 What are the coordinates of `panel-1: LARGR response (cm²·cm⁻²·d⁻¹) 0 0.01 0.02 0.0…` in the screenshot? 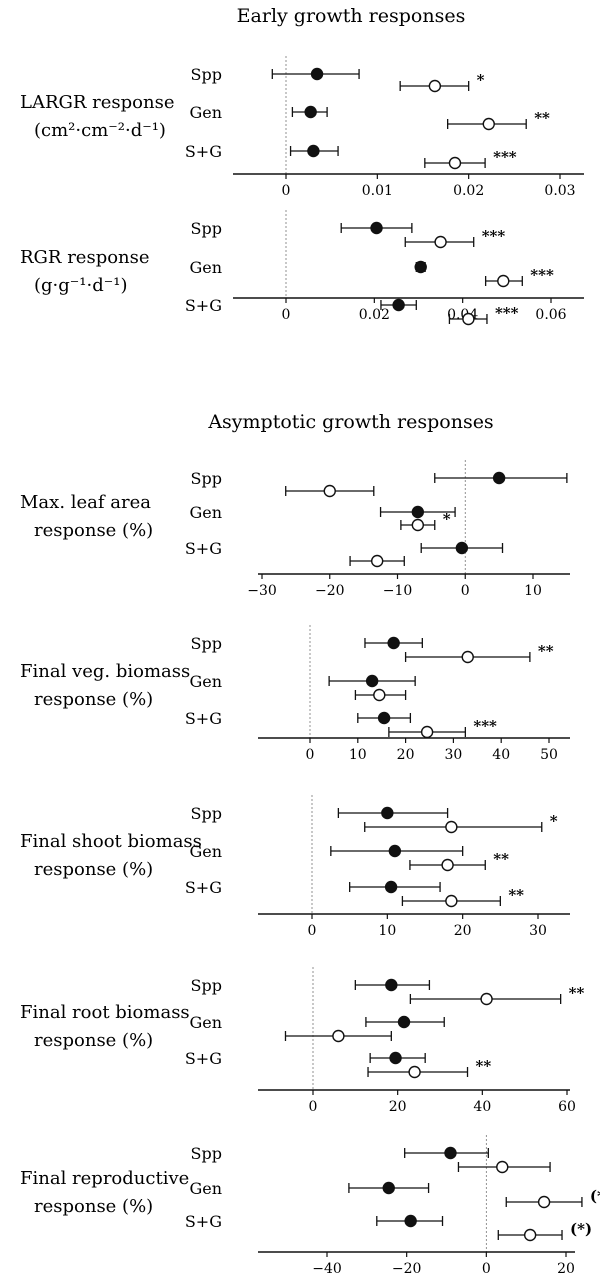 It's located at (302, 127).